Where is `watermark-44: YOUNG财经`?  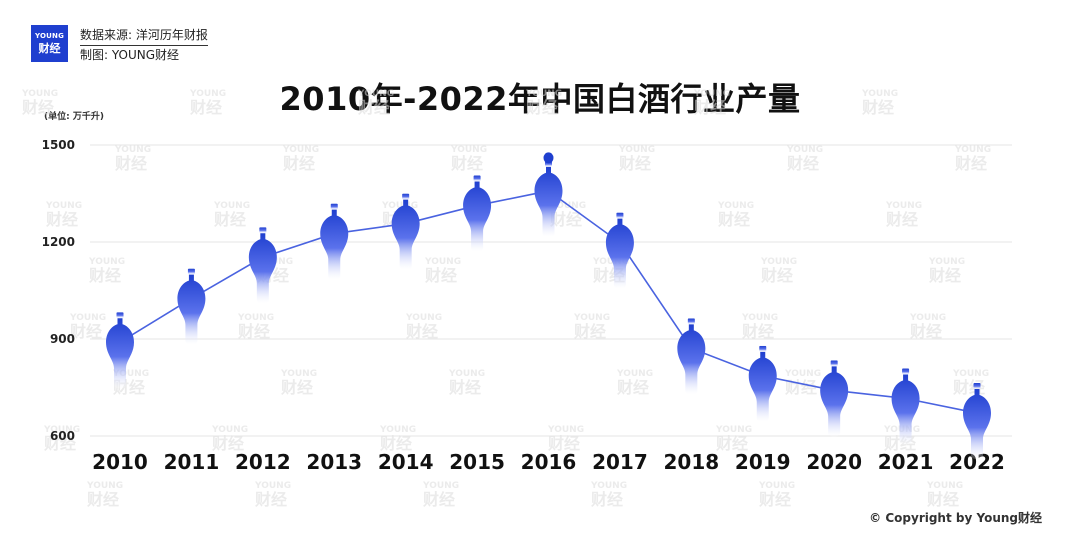 watermark-44: YOUNG财经 is located at coordinates (440, 495).